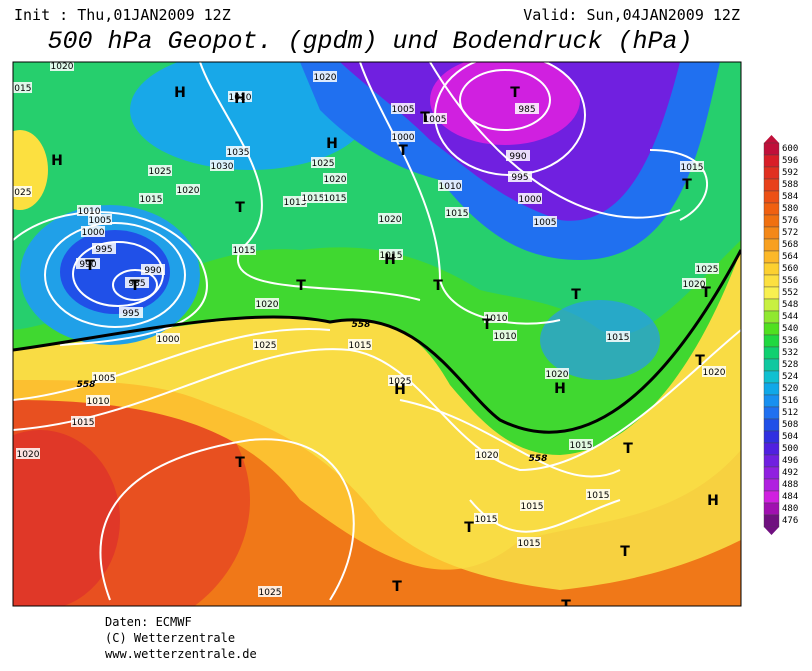 The image size is (812, 671). Describe the element at coordinates (86, 385) in the screenshot. I see `contour-label: 558` at that location.